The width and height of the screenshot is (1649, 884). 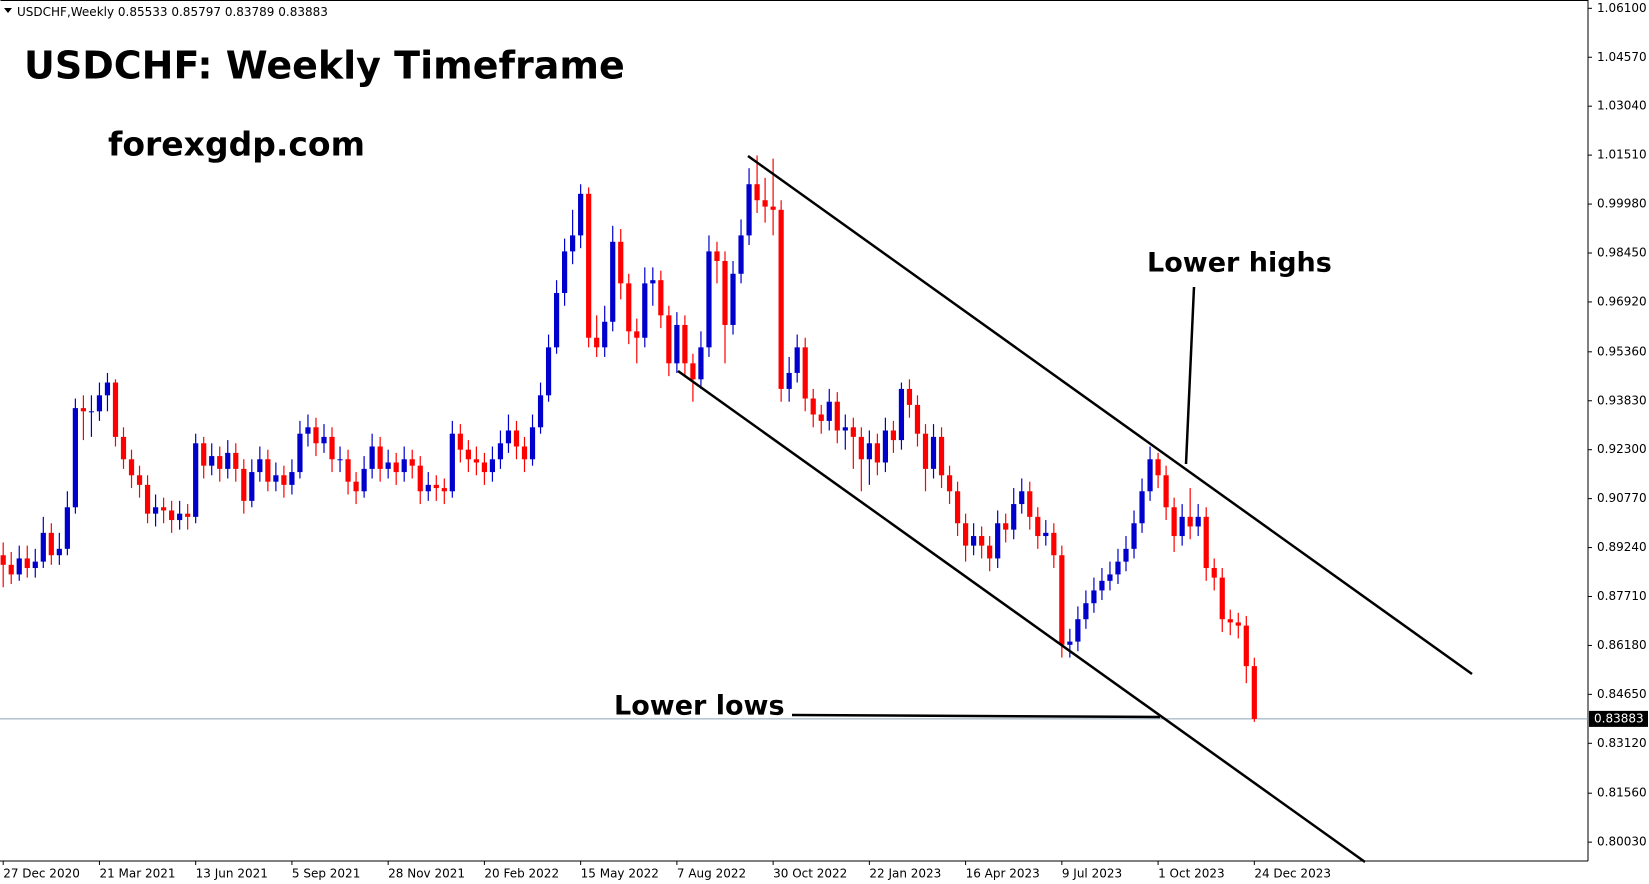 What do you see at coordinates (1191, 874) in the screenshot?
I see `x-tick-label: 1 Oct 2023` at bounding box center [1191, 874].